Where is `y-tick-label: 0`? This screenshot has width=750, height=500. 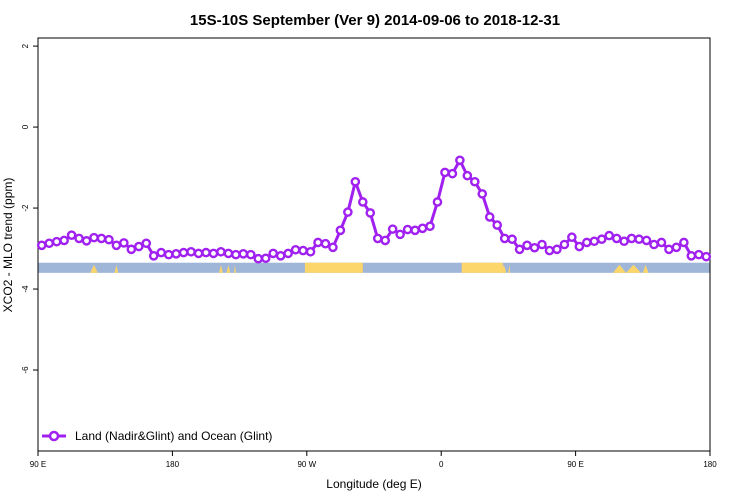
y-tick-label: 0 is located at coordinates (25, 126).